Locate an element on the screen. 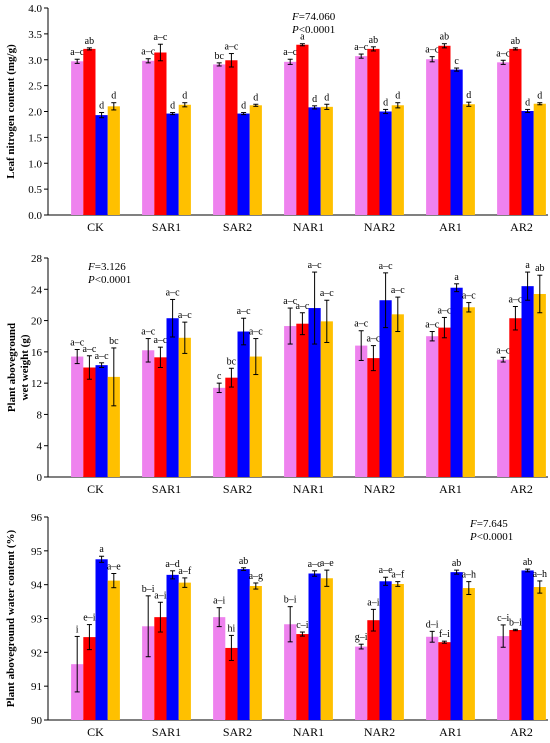 The image size is (550, 743). y-tick-label: 24 is located at coordinates (37, 290).